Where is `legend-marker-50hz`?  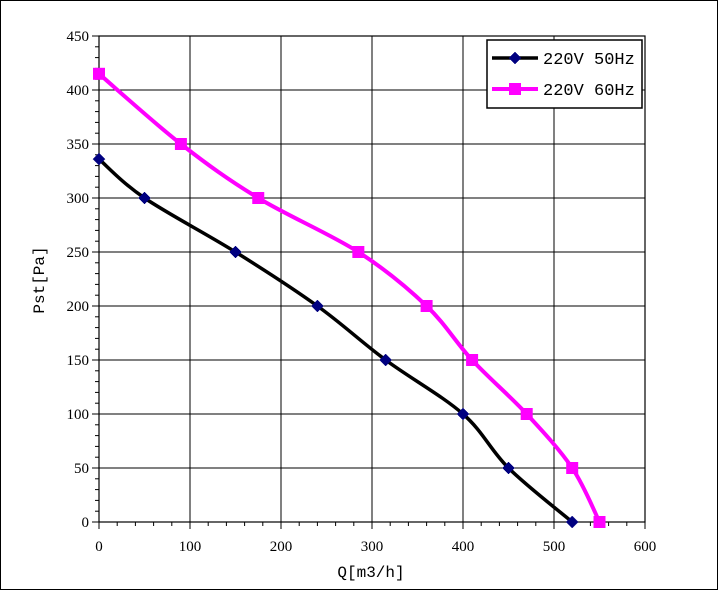 legend-marker-50hz is located at coordinates (515, 58).